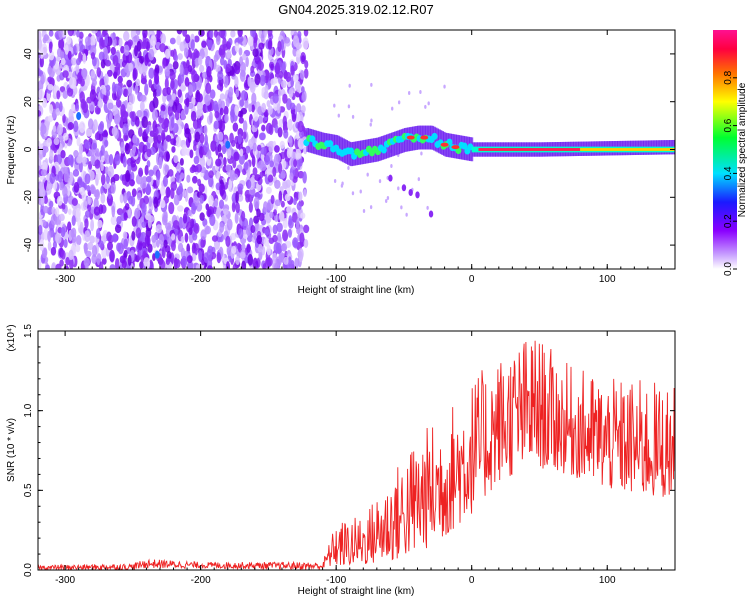 This screenshot has height=605, width=750. Describe the element at coordinates (28, 149) in the screenshot. I see `y-tick-label: 0` at that location.